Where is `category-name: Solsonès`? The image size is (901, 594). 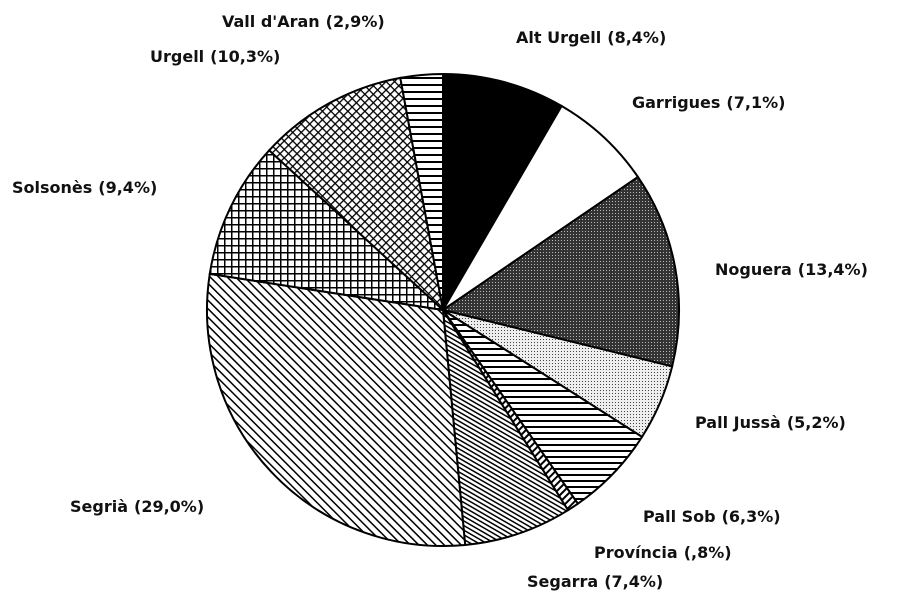 category-name: Solsonès is located at coordinates (52, 187).